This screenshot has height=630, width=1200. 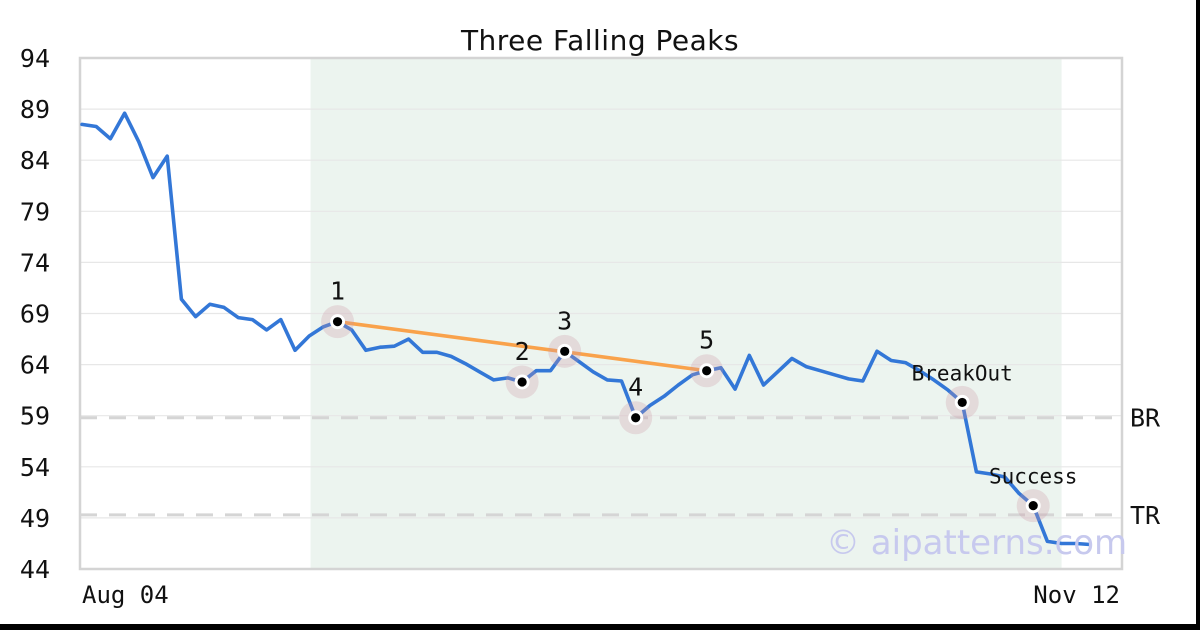 I want to click on marker-label-success: Success, so click(x=1033, y=477).